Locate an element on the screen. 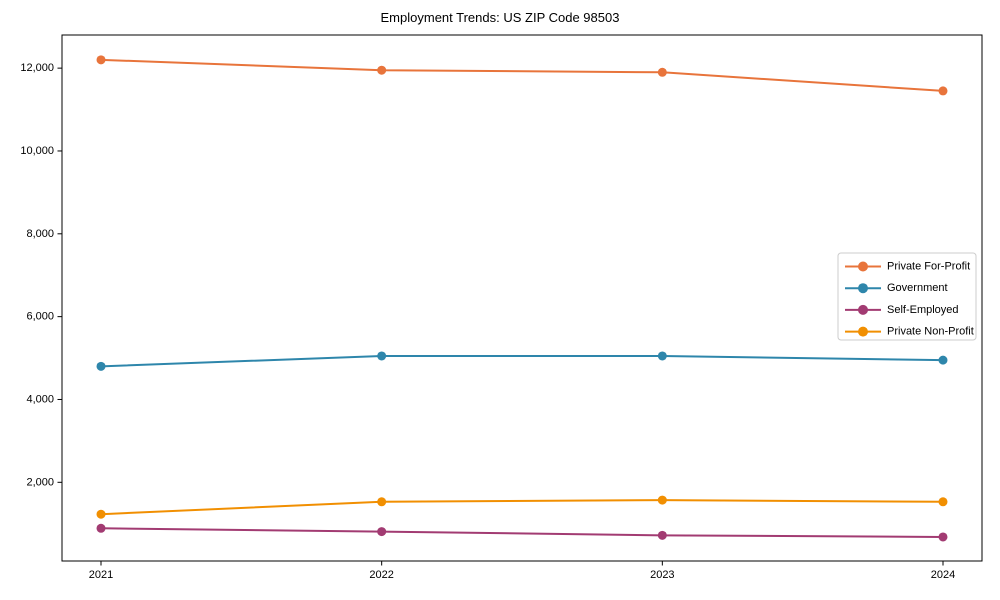  series-self-employed is located at coordinates (522, 532).